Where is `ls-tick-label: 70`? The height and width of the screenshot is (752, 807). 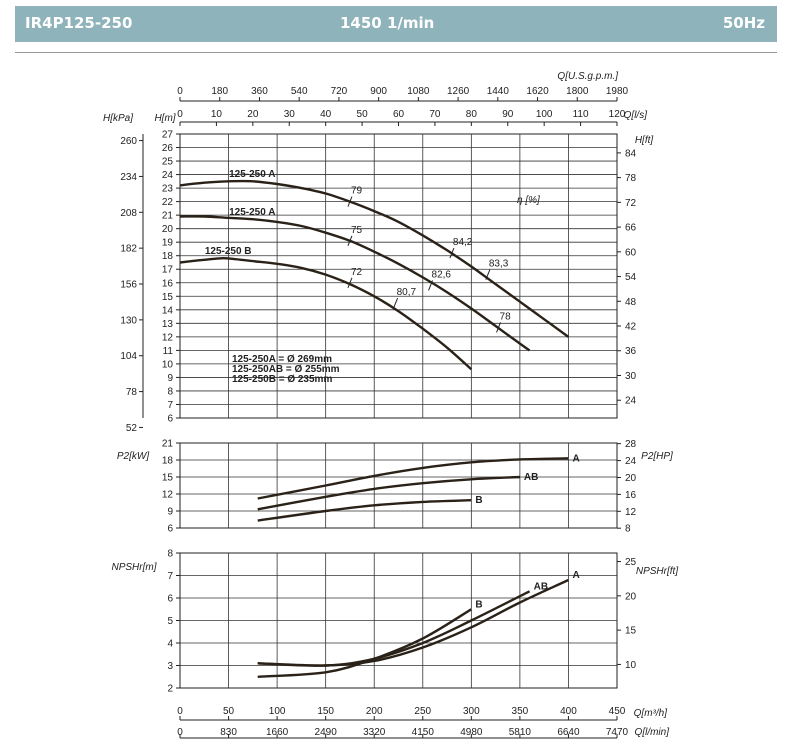
ls-tick-label: 70 is located at coordinates (435, 114).